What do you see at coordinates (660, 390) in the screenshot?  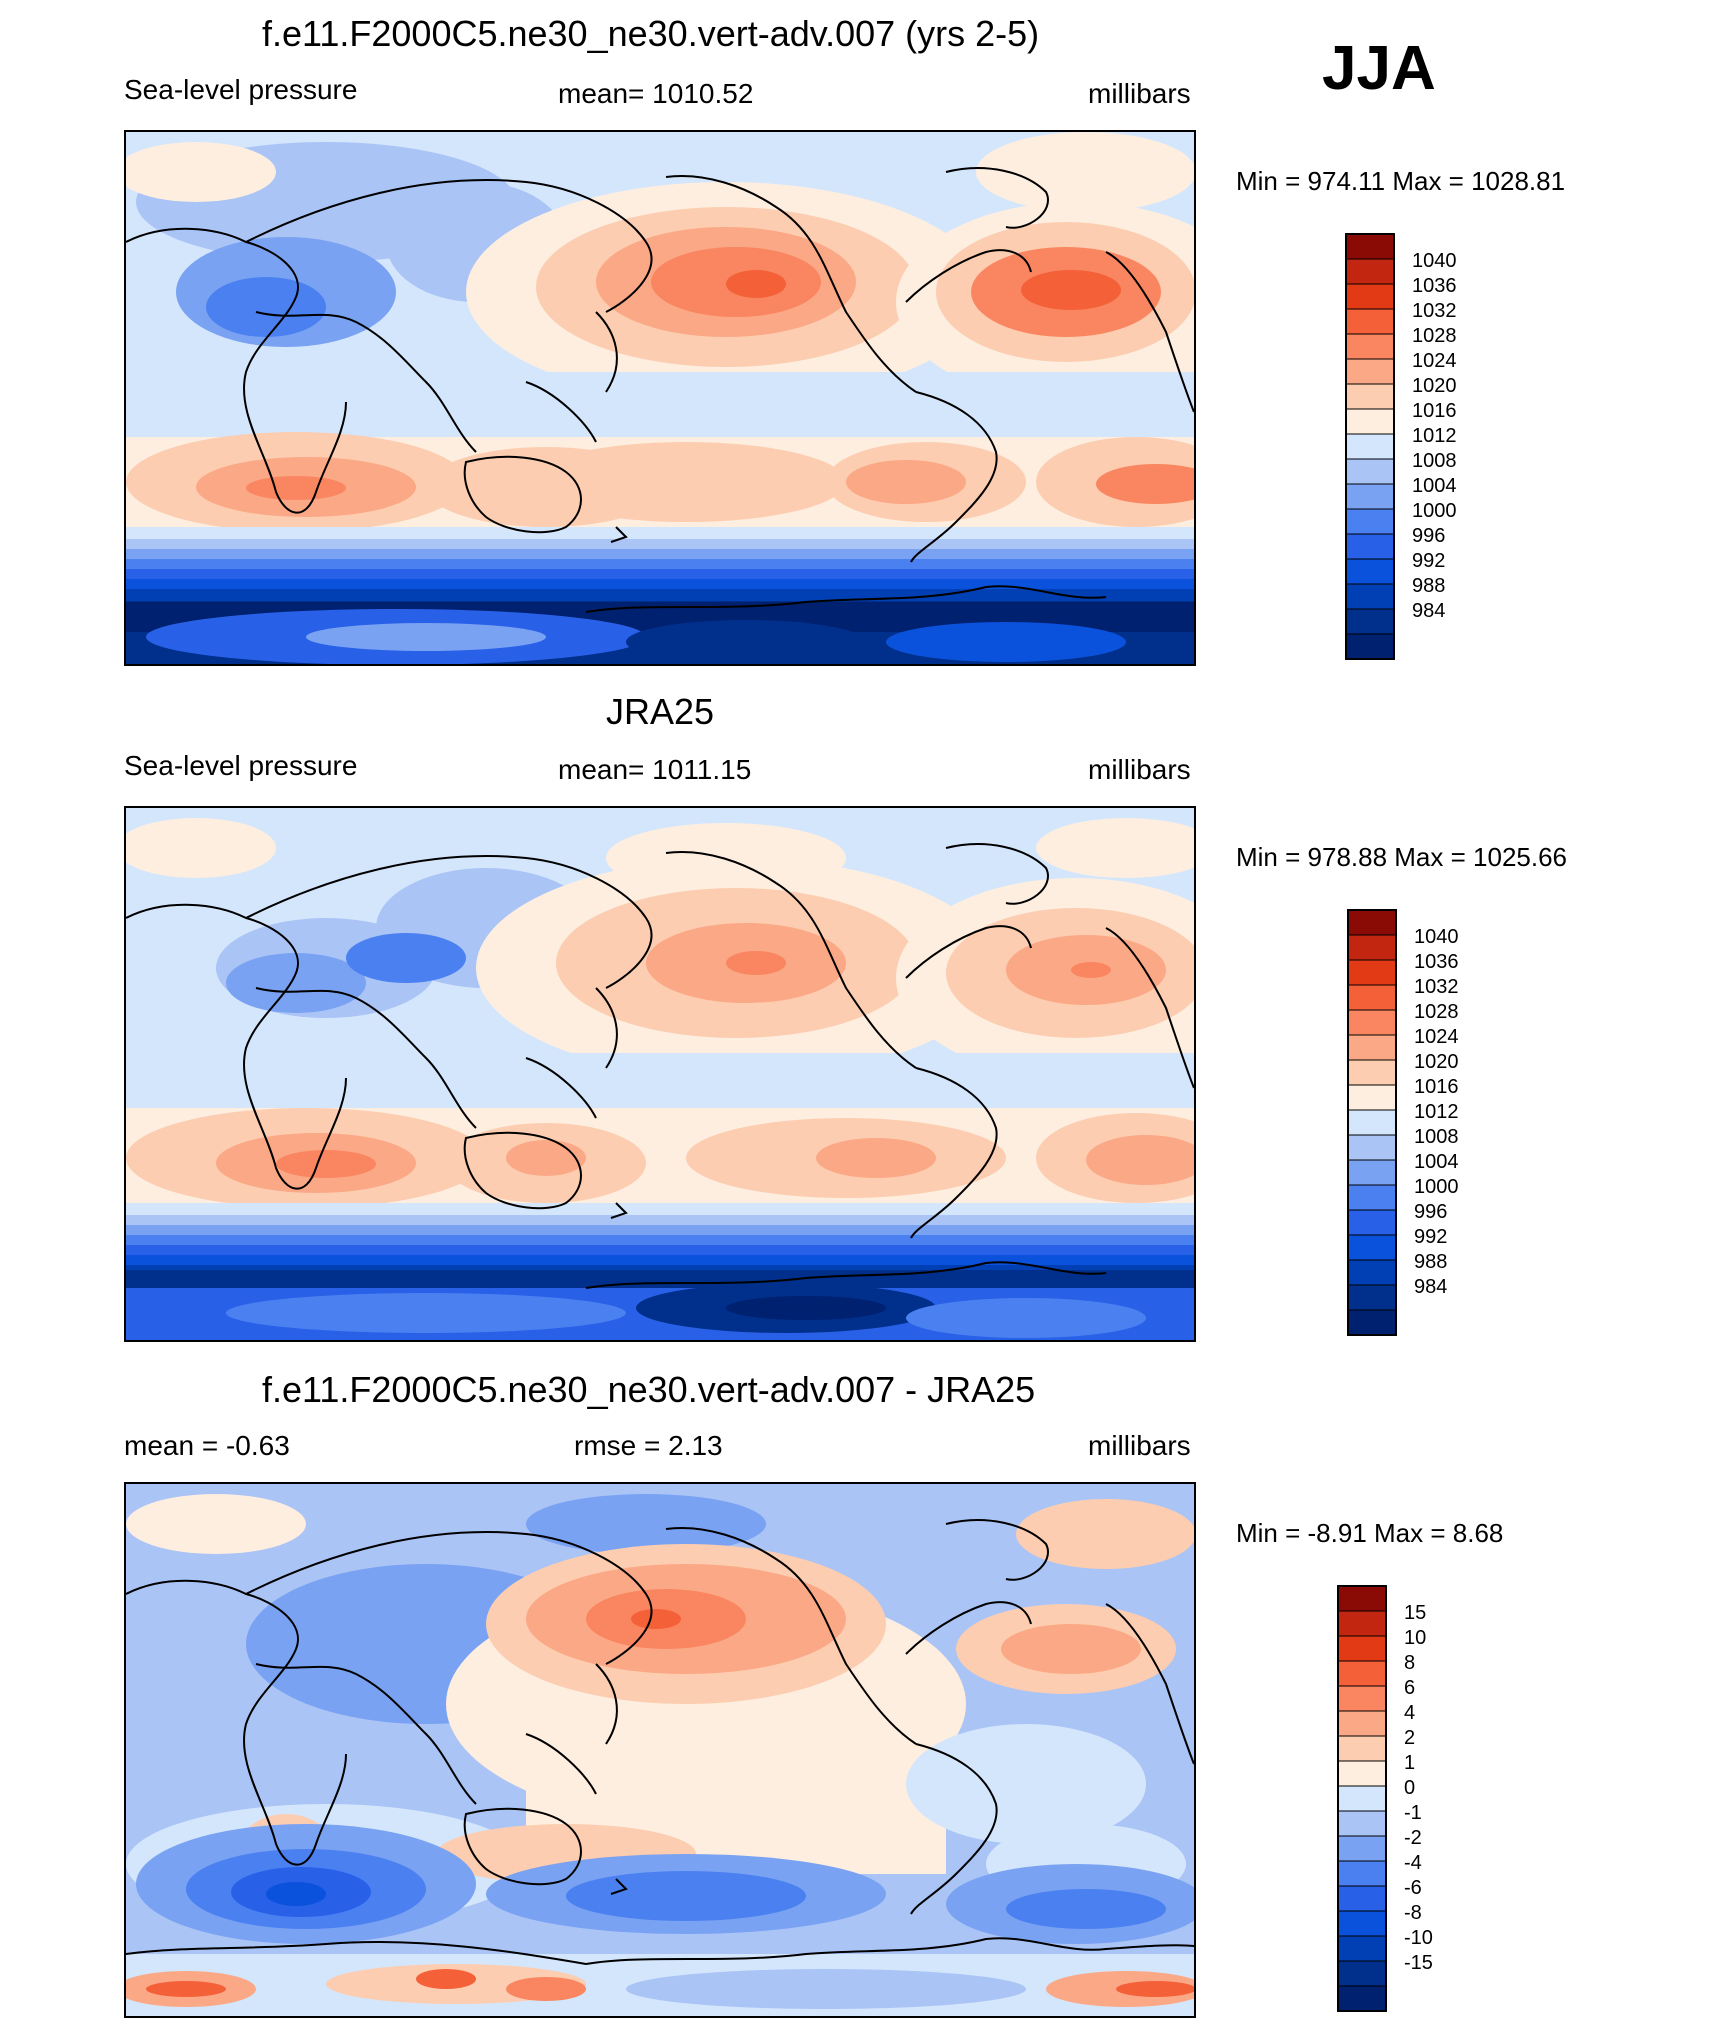 I see `panel-1-coastlines` at bounding box center [660, 390].